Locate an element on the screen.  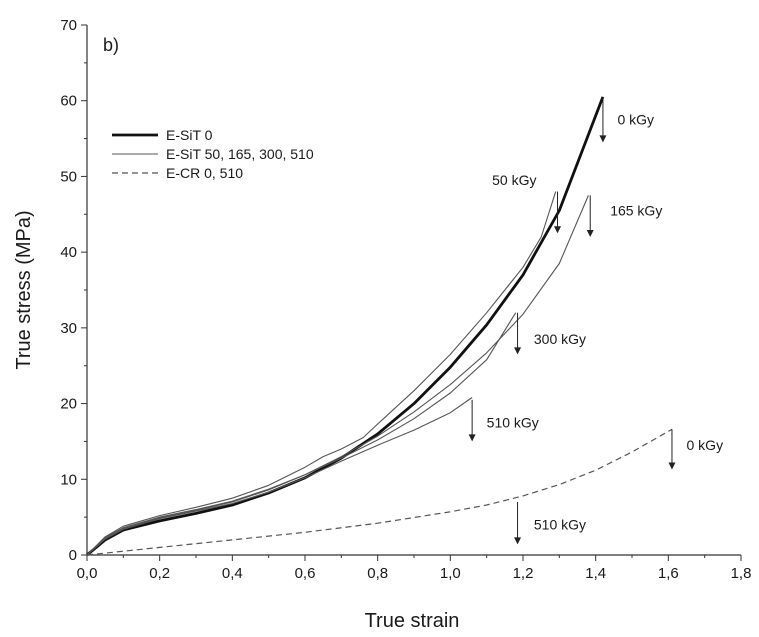
x-tick-label: 0,6 is located at coordinates (305, 573).